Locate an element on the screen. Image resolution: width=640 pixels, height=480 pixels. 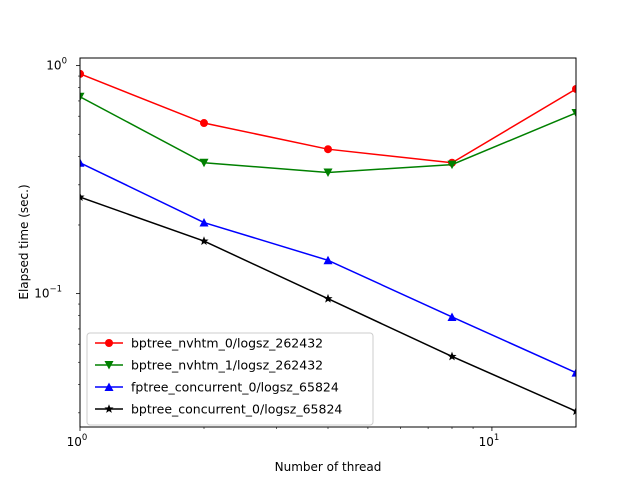
legend-label: fptree_concurrent_0/logsz_65824 is located at coordinates (235, 387).